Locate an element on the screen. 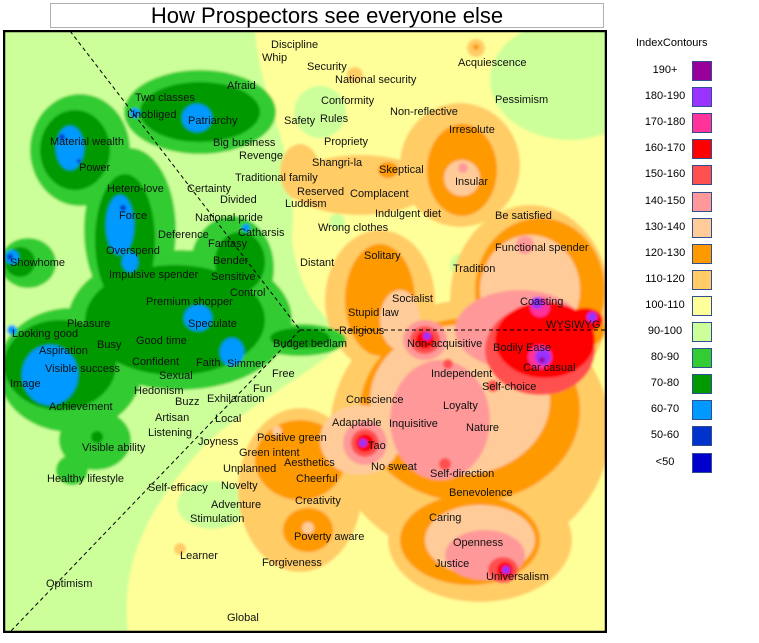 The width and height of the screenshot is (759, 643). legend-label: 140-150 is located at coordinates (665, 200).